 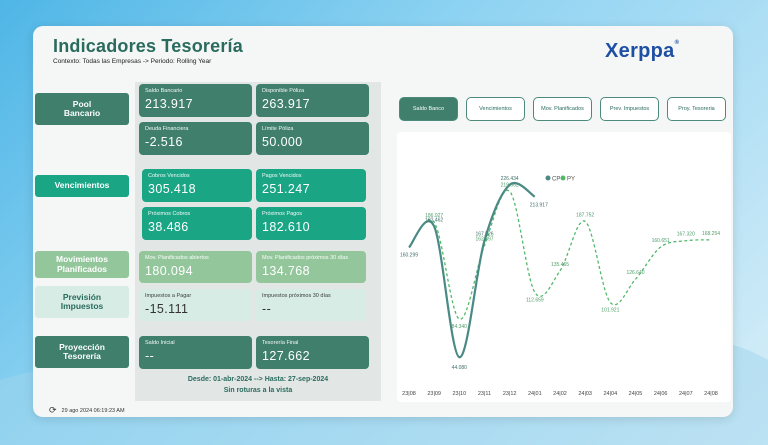 I want to click on x-tick-label: 23|11, so click(x=484, y=394).